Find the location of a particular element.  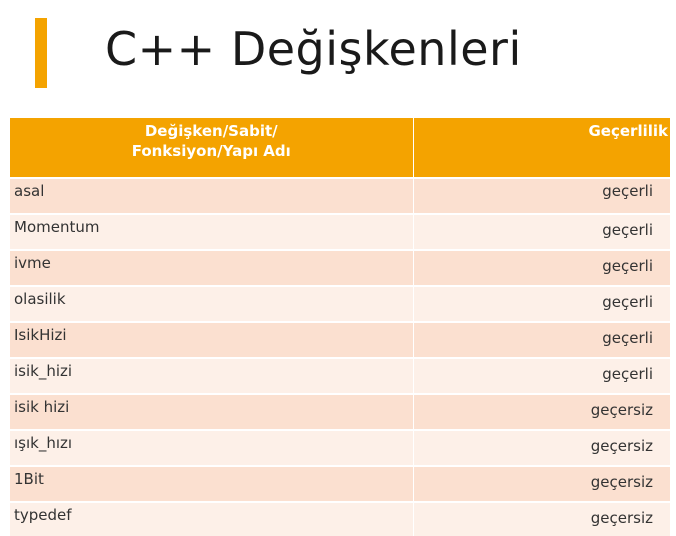

row-name-cell: 1Bit is located at coordinates (212, 483).